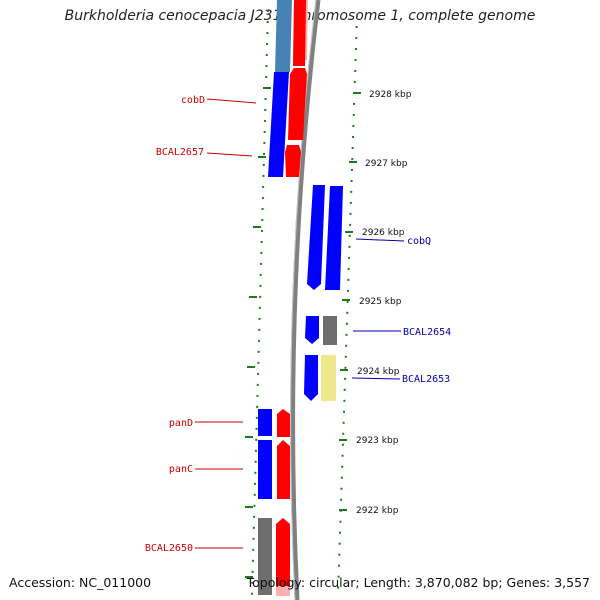 This screenshot has width=600, height=600. Describe the element at coordinates (260, 302) in the screenshot. I see `scale-dotted-line-left` at that location.